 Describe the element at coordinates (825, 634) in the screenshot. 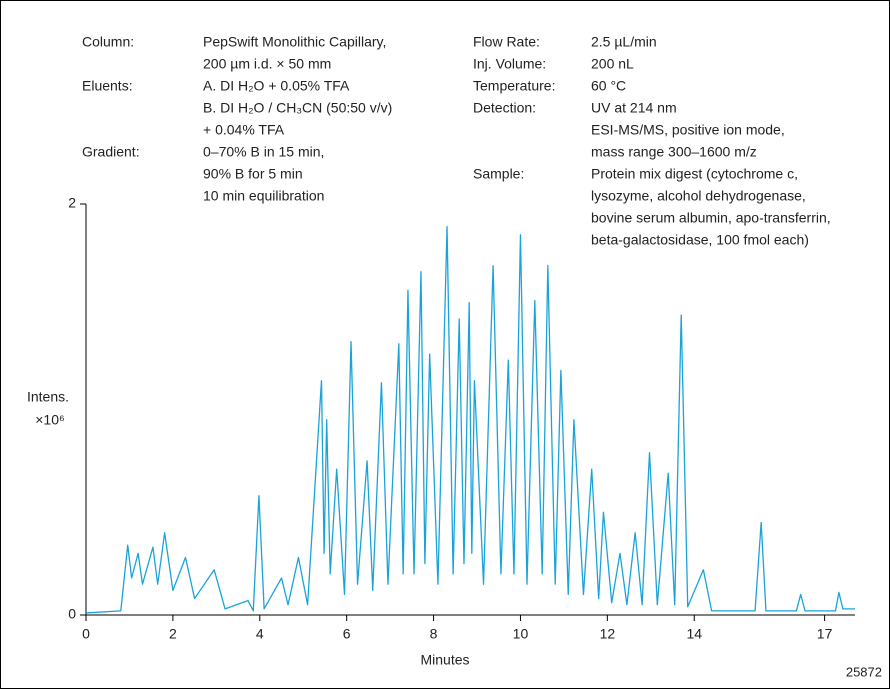

I see `x-tick-label: 17` at that location.